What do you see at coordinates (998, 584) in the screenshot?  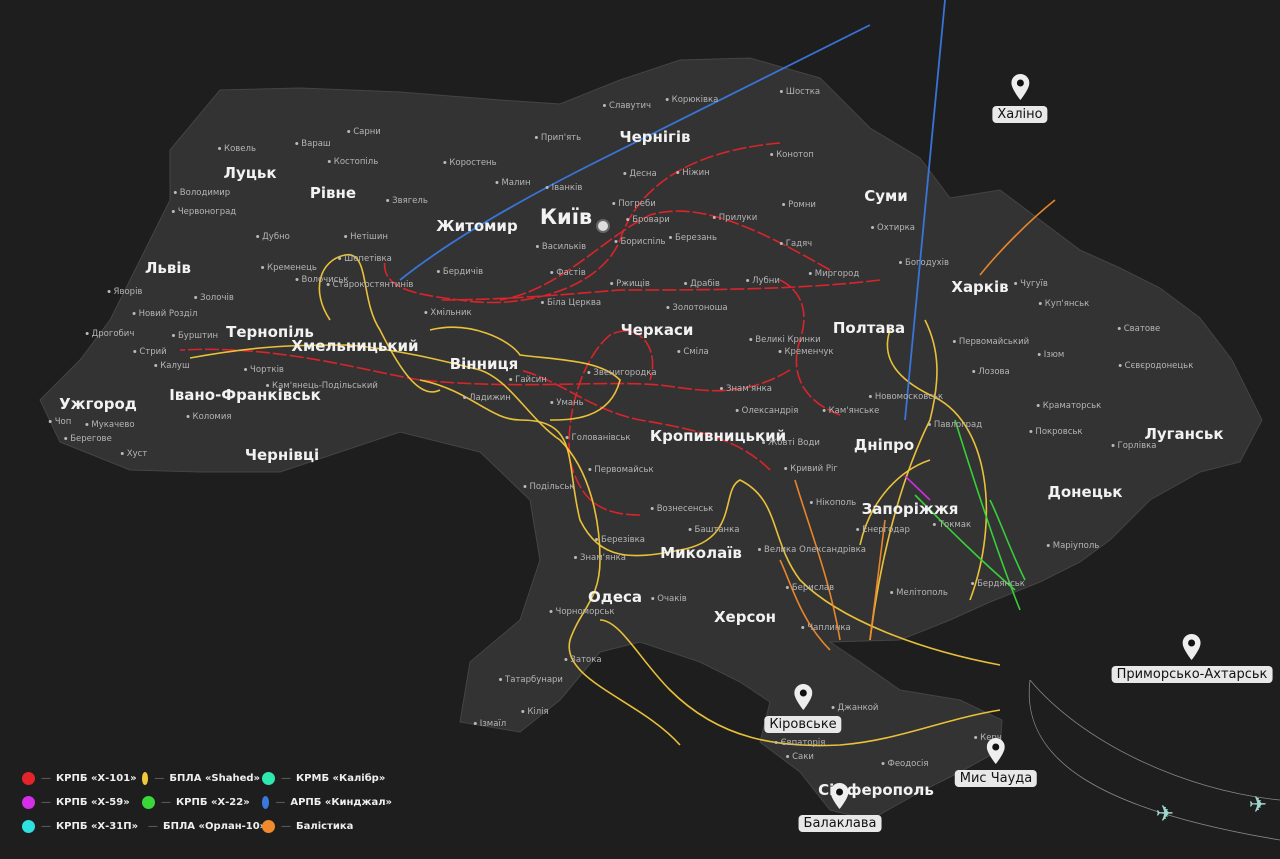 I see `town-label: Бердянськ` at bounding box center [998, 584].